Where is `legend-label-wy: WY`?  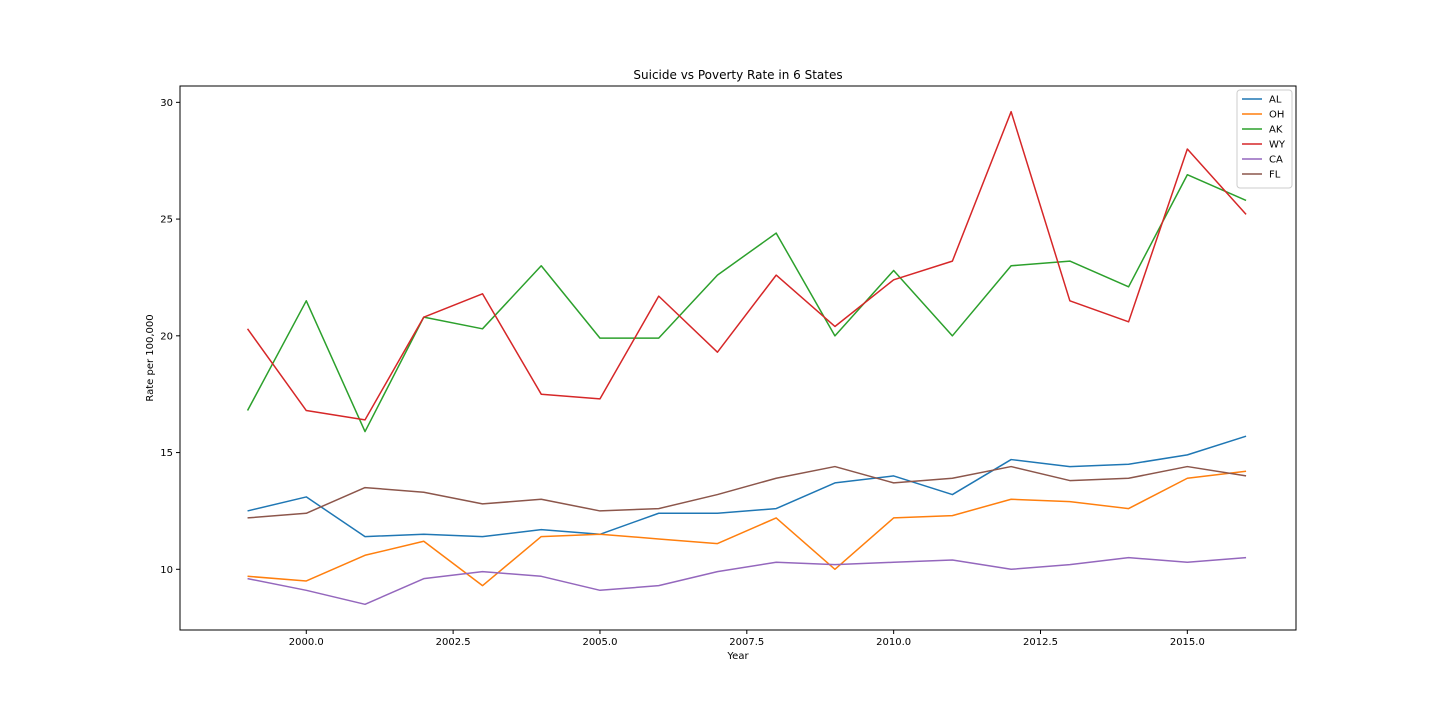 legend-label-wy: WY is located at coordinates (1277, 145).